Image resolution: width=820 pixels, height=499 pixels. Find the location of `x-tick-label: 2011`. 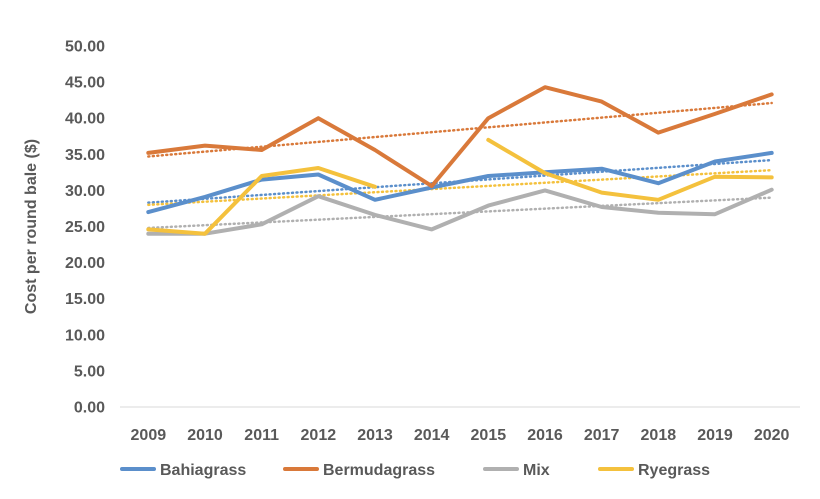

x-tick-label: 2011 is located at coordinates (261, 435).